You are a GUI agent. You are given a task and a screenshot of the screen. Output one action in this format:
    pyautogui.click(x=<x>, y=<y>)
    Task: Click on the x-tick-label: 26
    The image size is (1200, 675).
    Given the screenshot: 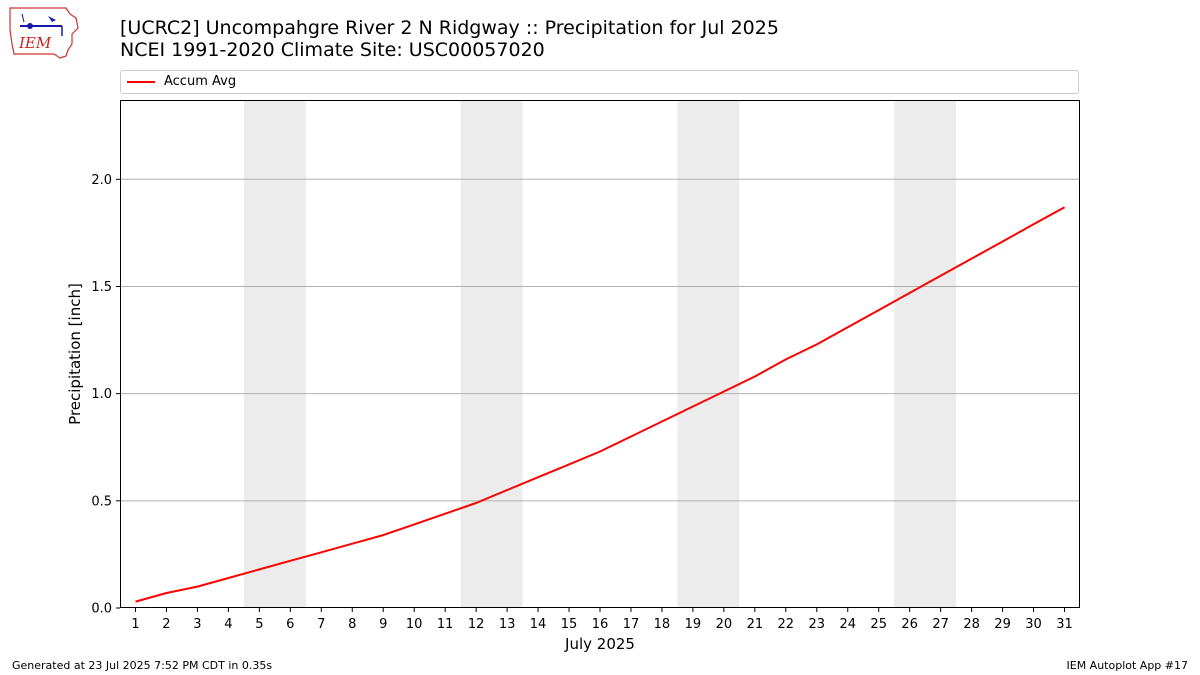 What is the action you would take?
    pyautogui.click(x=909, y=624)
    